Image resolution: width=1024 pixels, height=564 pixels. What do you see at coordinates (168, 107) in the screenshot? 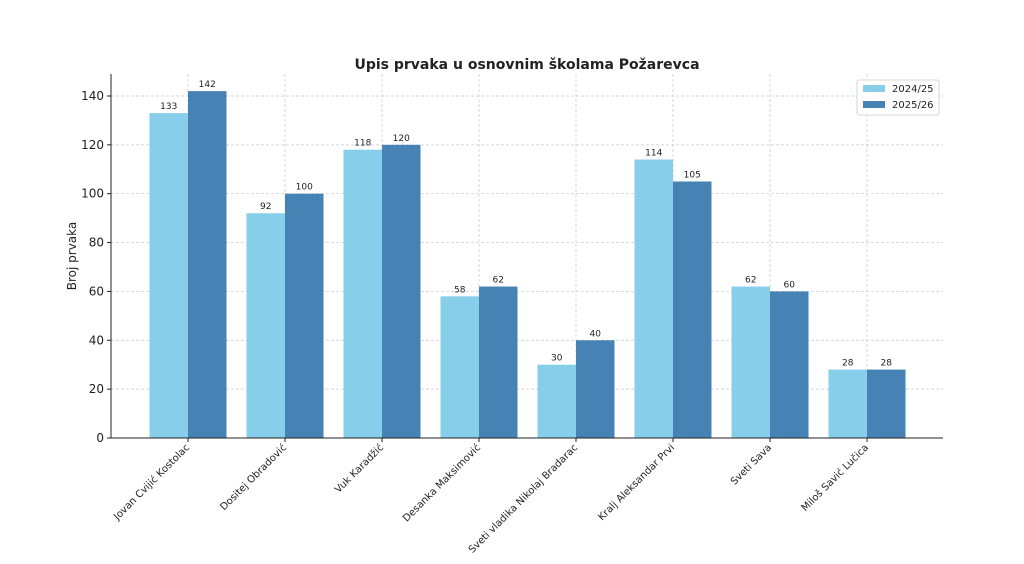
I see `data-label-2024-25-jovan-cvijic-kostolac: 133` at bounding box center [168, 107].